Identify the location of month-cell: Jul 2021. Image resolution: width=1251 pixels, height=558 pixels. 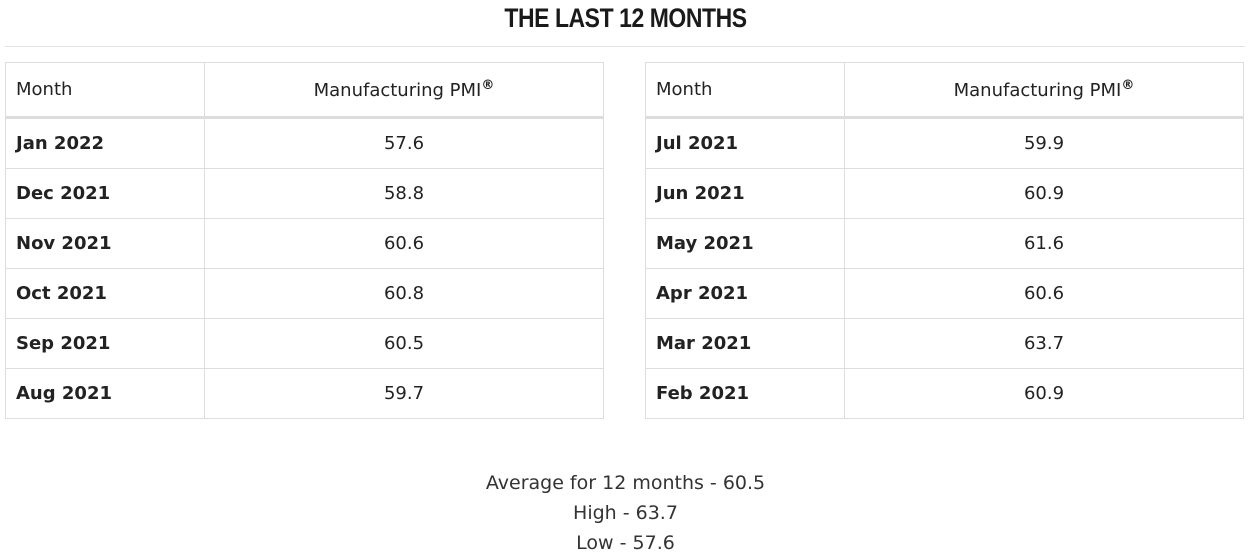
(745, 143).